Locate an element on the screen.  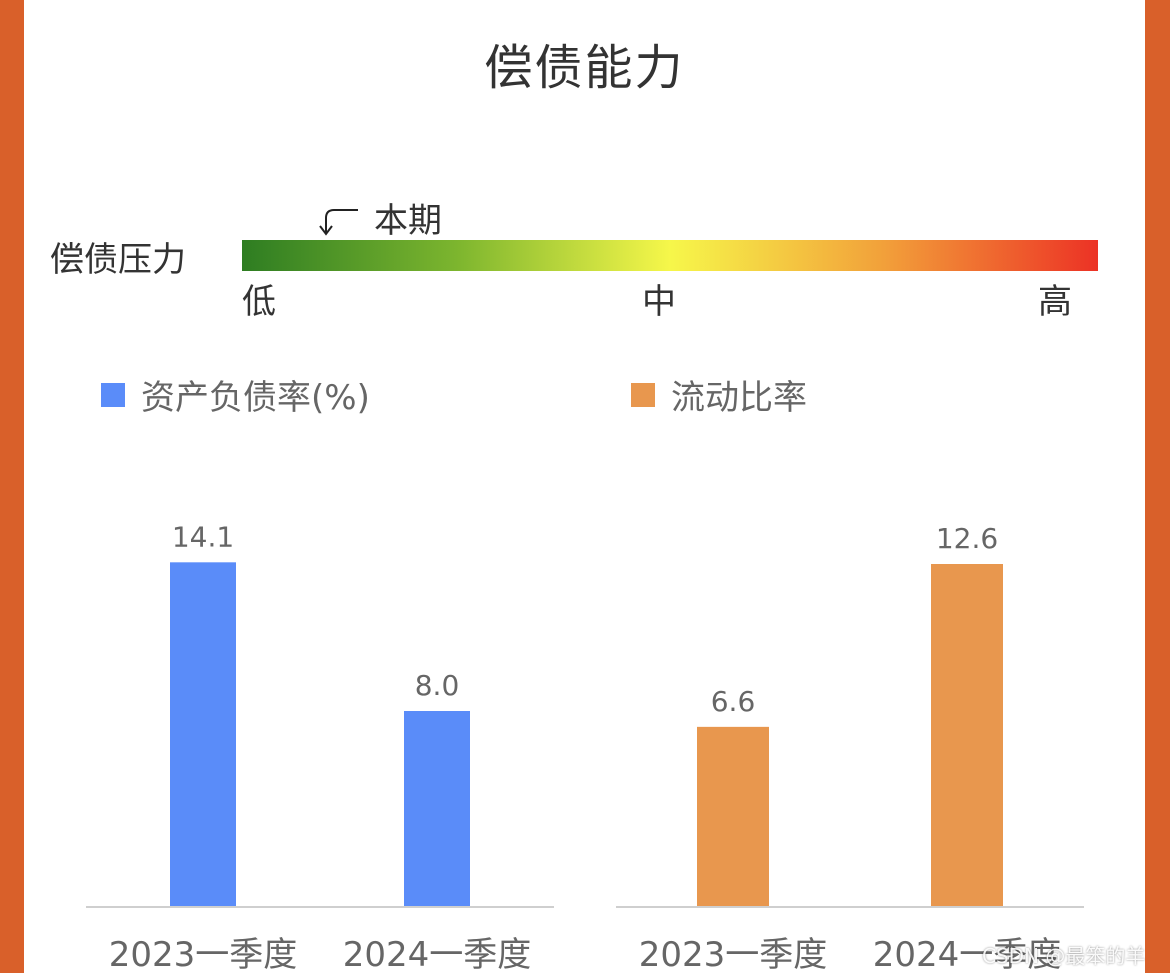
watermark: CSDN @最笨的羊羊 is located at coordinates (1063, 956).